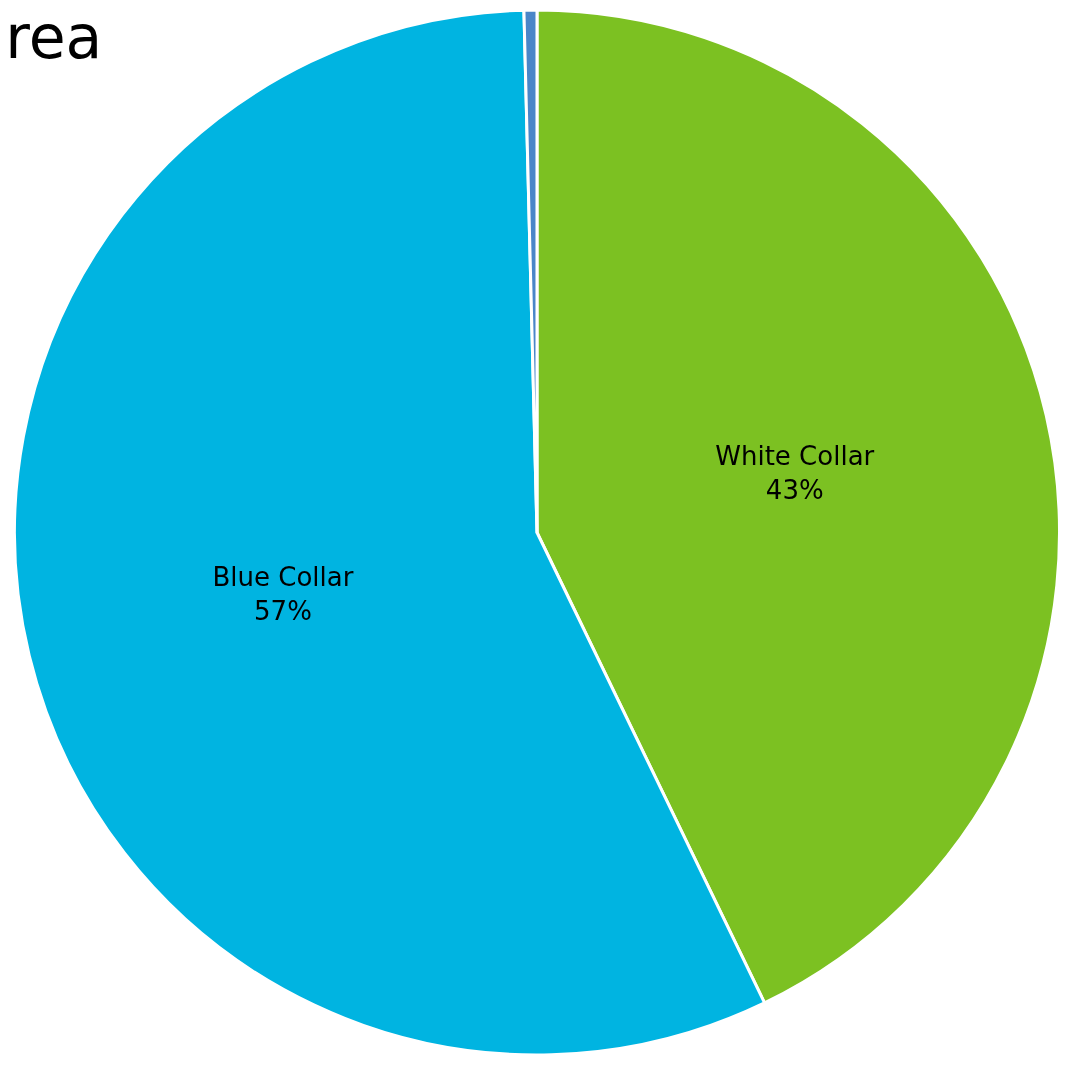 This screenshot has width=1074, height=1065. What do you see at coordinates (794, 490) in the screenshot?
I see `data-label: 43%` at bounding box center [794, 490].